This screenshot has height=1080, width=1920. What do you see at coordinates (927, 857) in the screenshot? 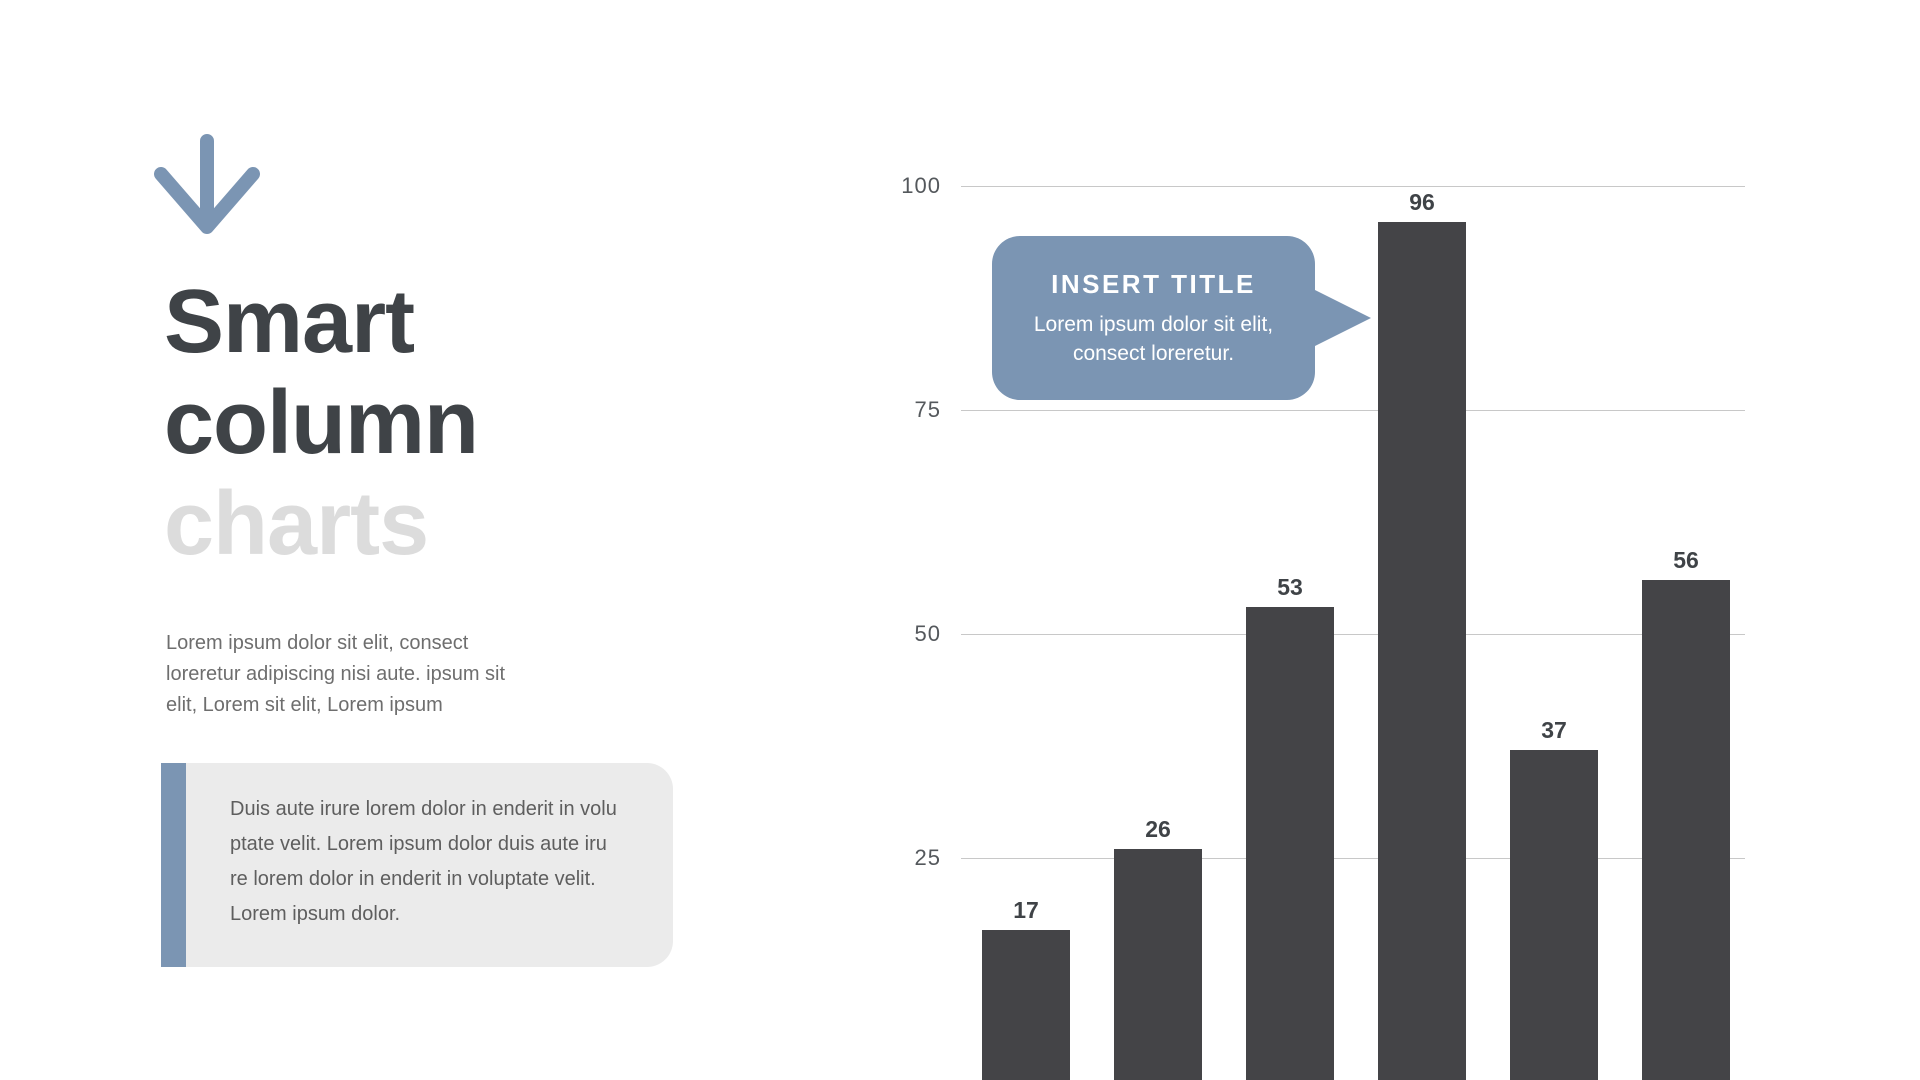
I see `y-axis-tick-label: 25` at bounding box center [927, 857].